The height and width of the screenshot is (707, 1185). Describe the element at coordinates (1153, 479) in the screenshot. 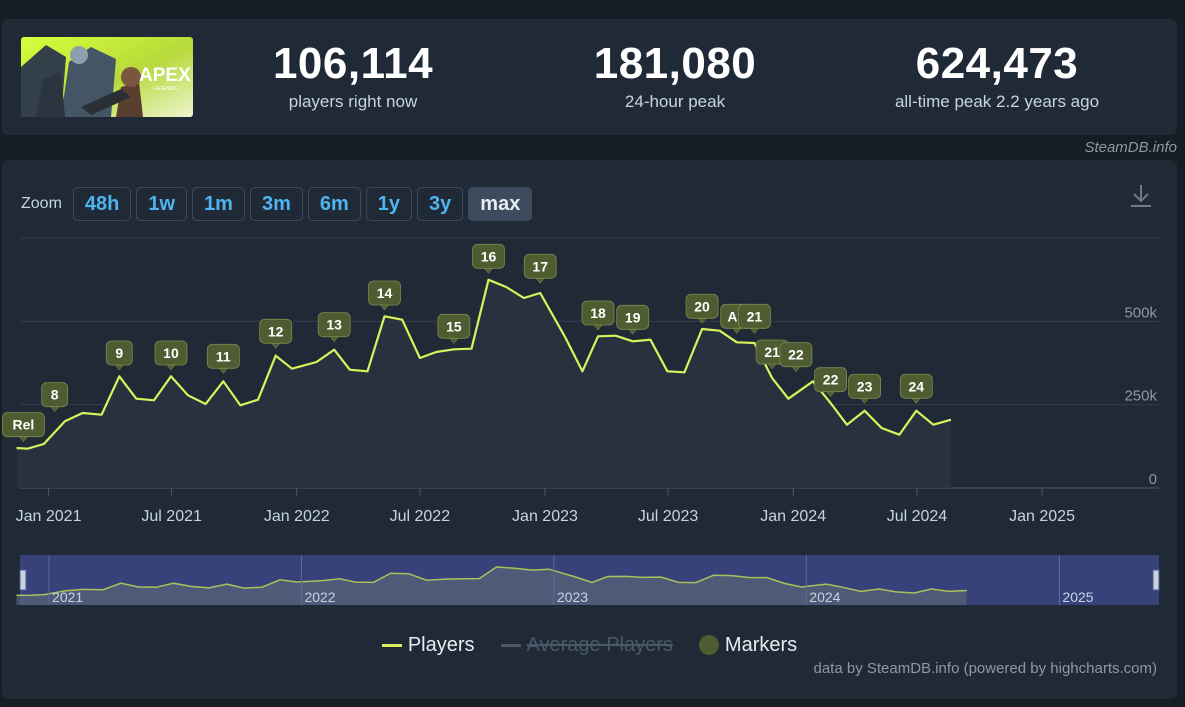

I see `y-tick-label: 0` at that location.